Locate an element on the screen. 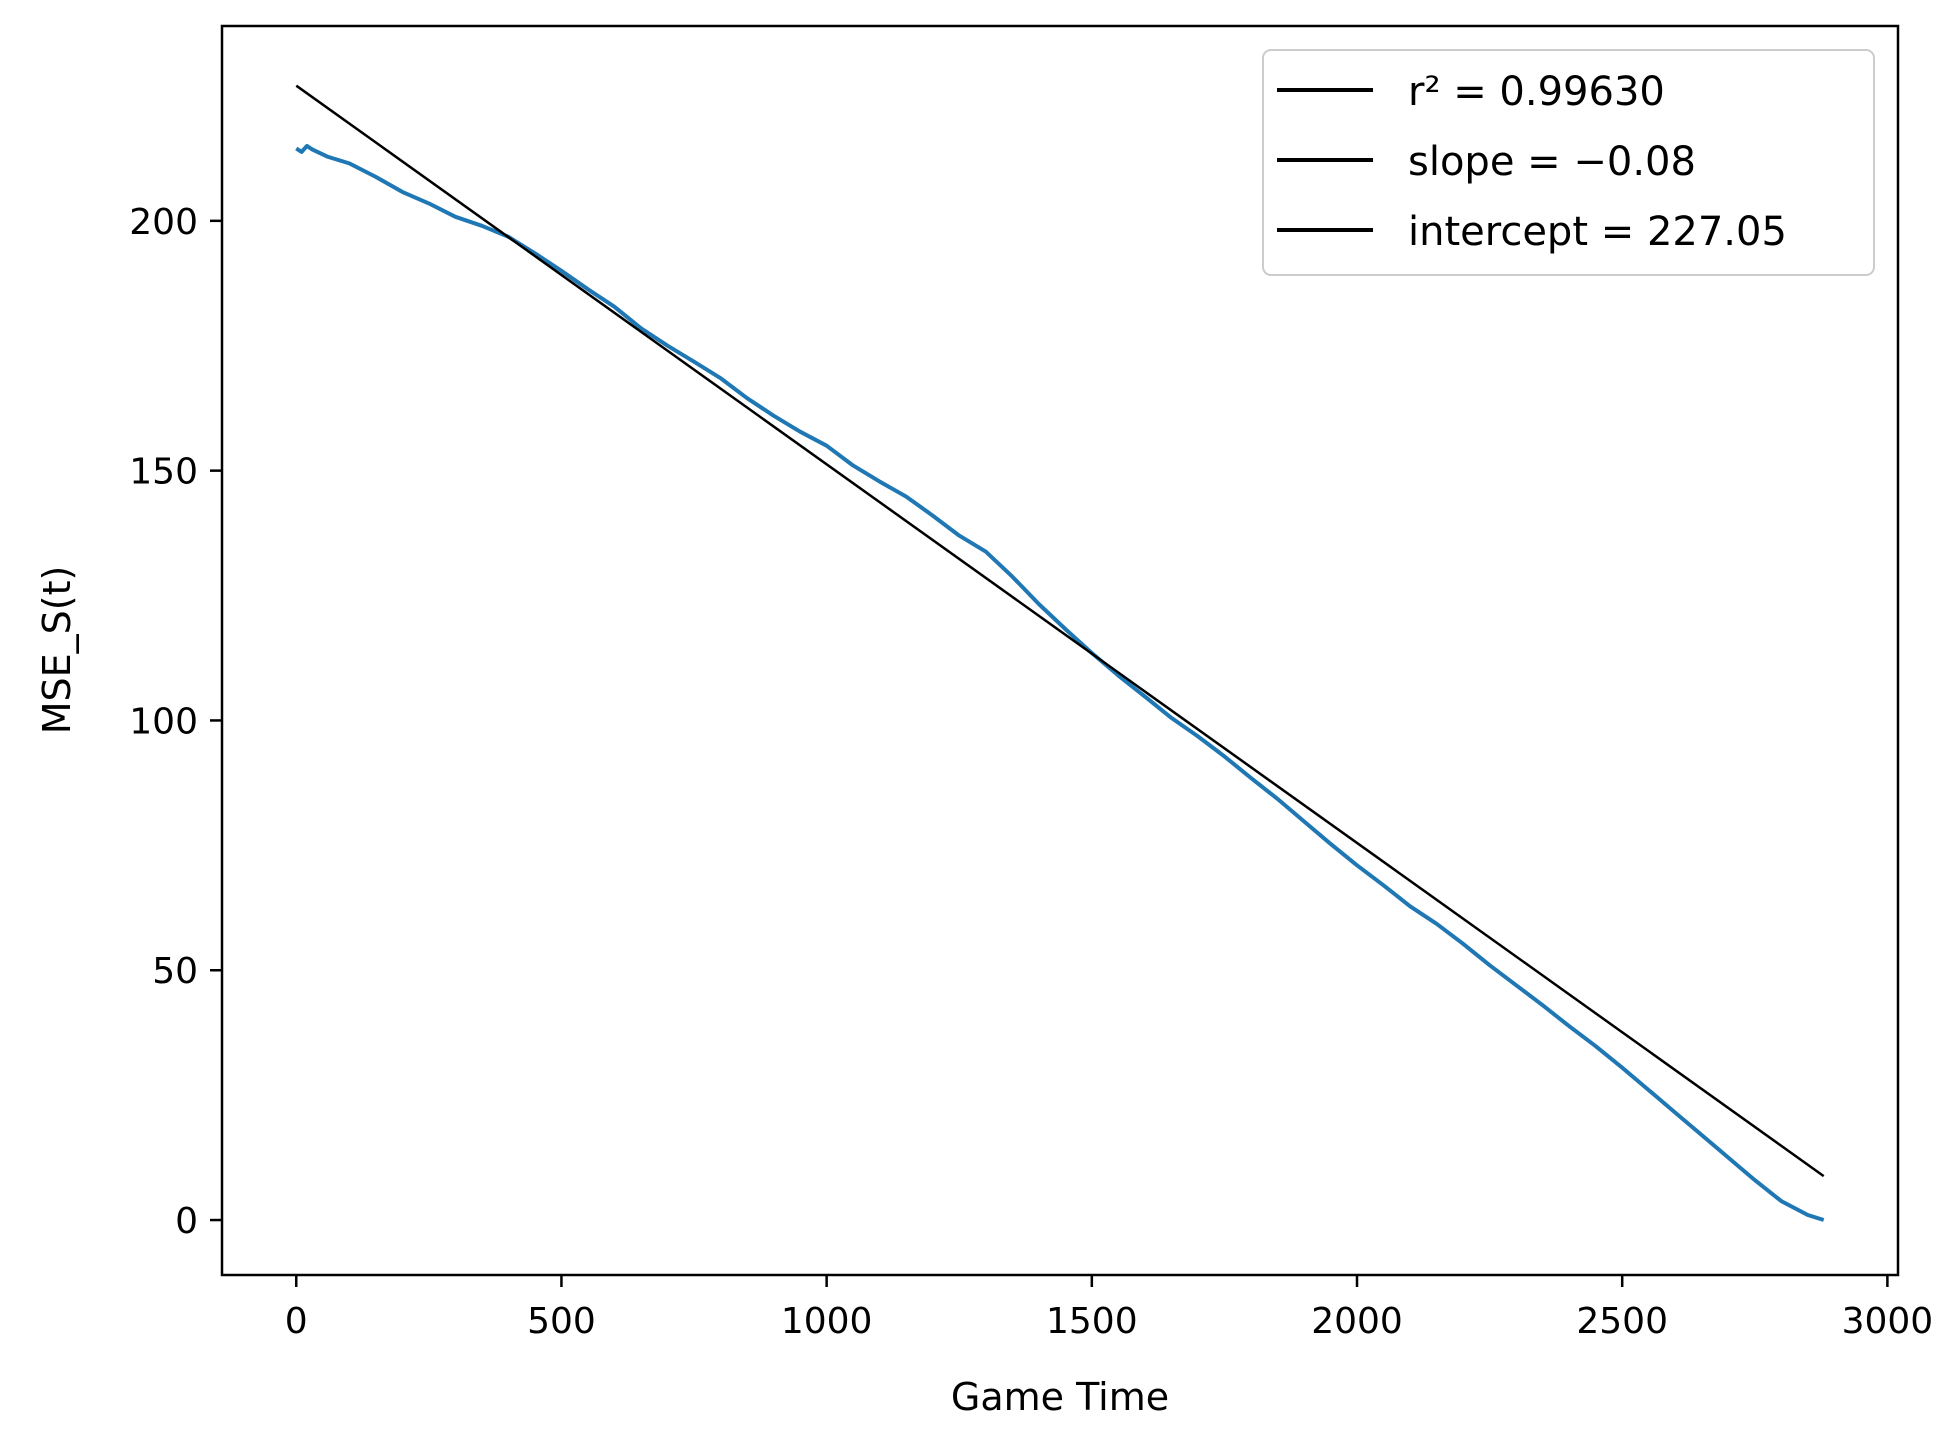  legend-label-r2: r² = 0.99630 is located at coordinates (1536, 92).